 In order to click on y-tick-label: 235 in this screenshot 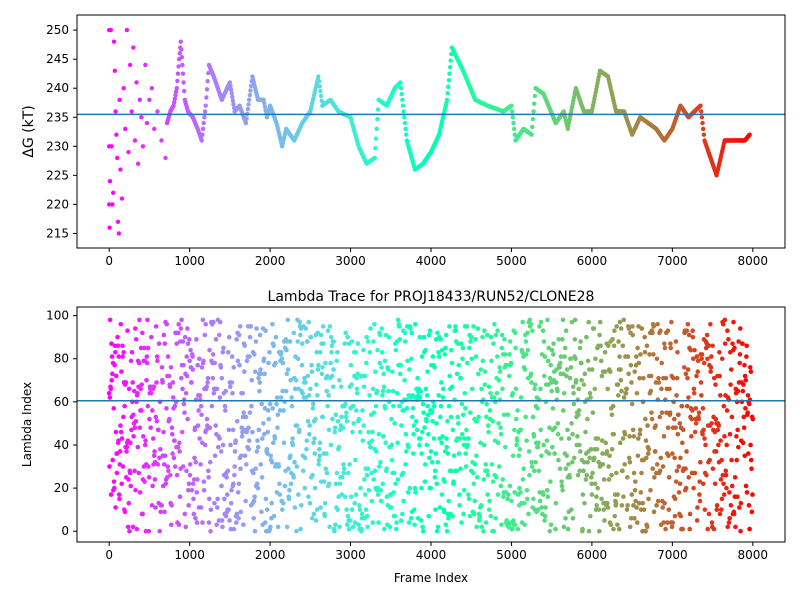, I will do `click(57, 117)`.